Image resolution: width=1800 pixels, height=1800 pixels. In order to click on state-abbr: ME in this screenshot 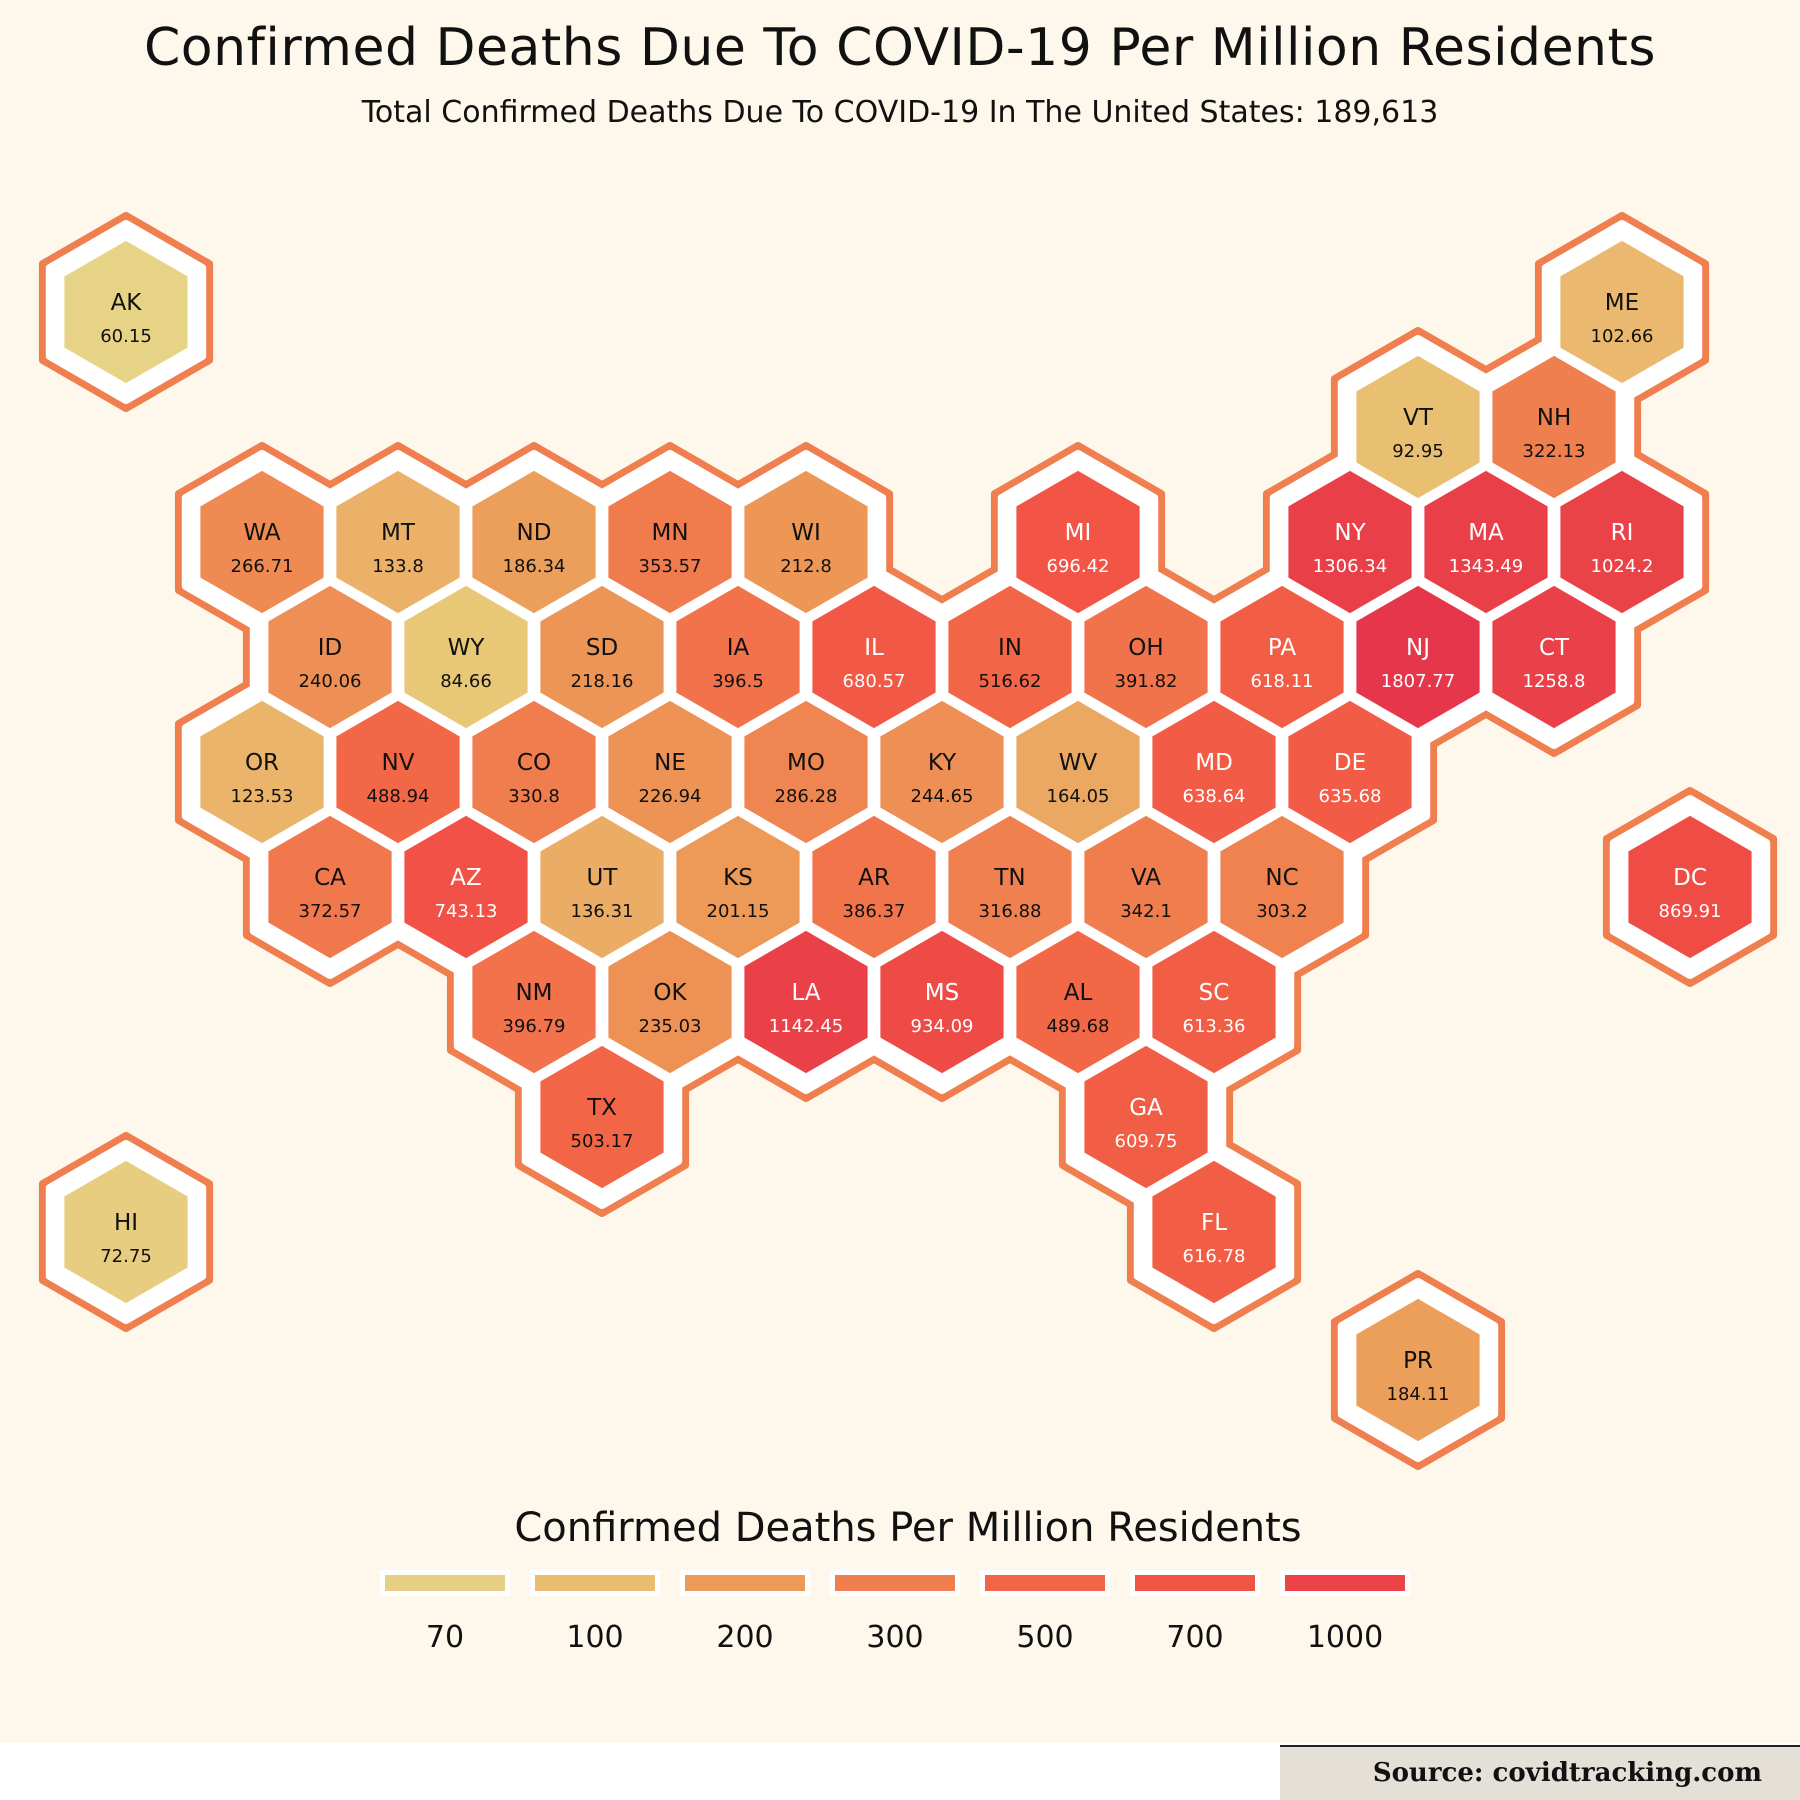, I will do `click(1622, 303)`.